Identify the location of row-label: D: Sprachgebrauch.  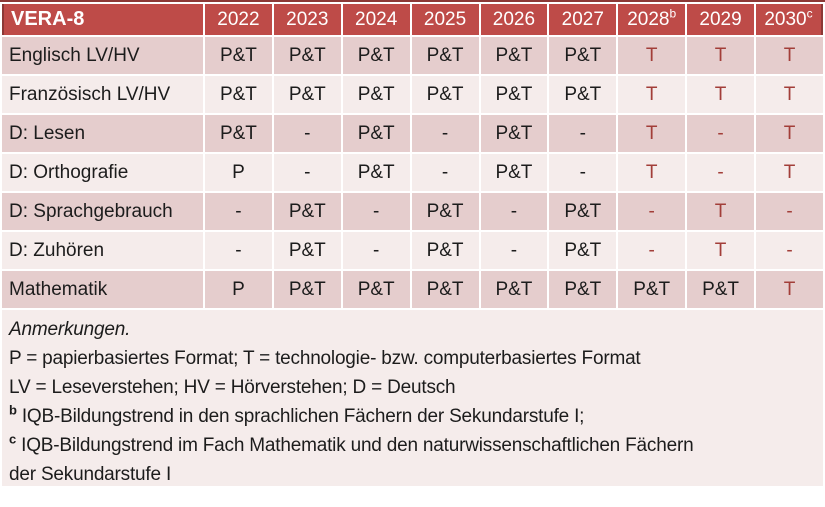
(102, 211).